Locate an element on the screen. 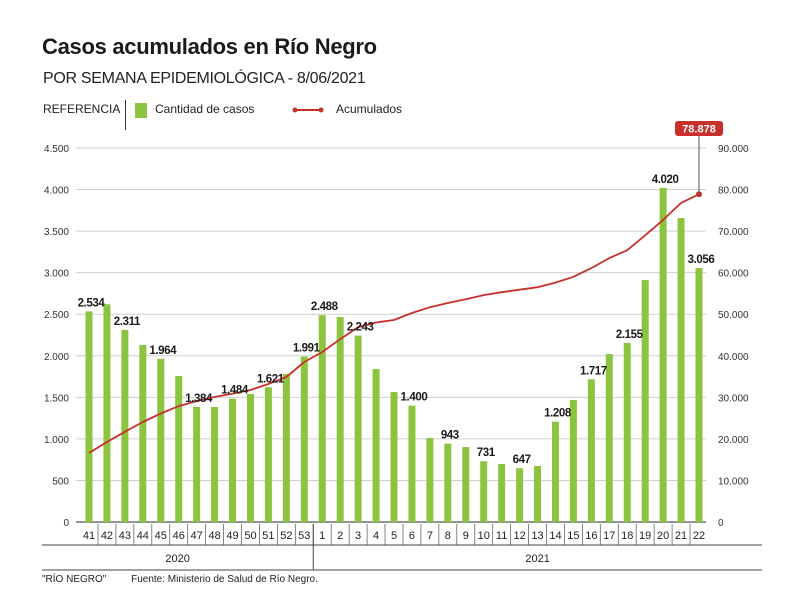  year-label: 2020 is located at coordinates (177, 559).